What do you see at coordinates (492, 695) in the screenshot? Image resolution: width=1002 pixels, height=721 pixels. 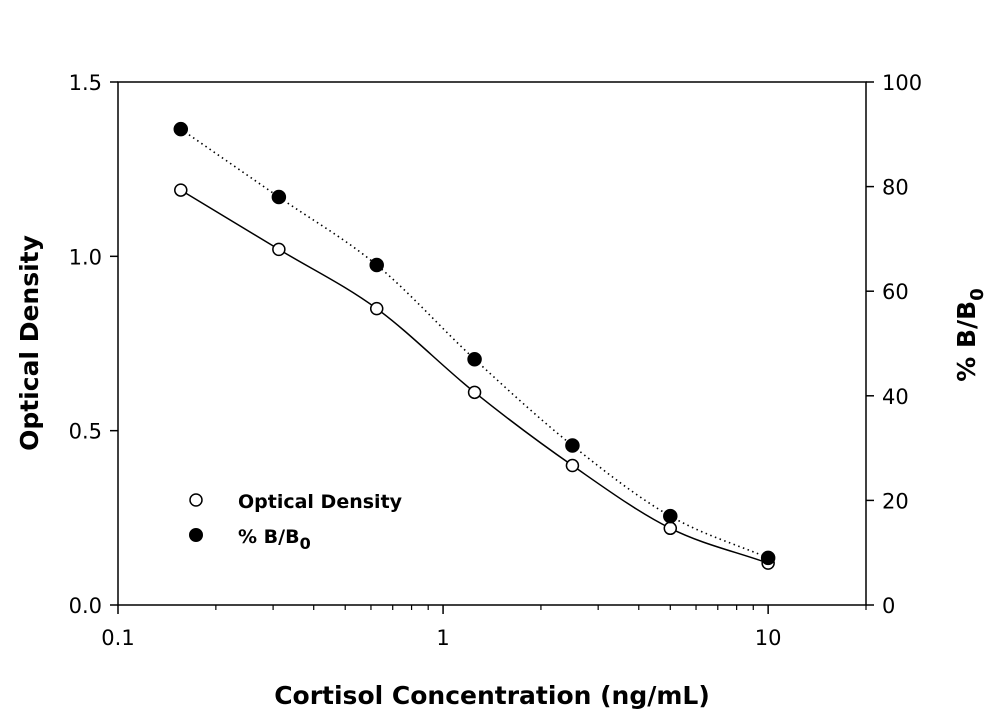 I see `x-axis-title: Cortisol Concentration (ng/mL)` at bounding box center [492, 695].